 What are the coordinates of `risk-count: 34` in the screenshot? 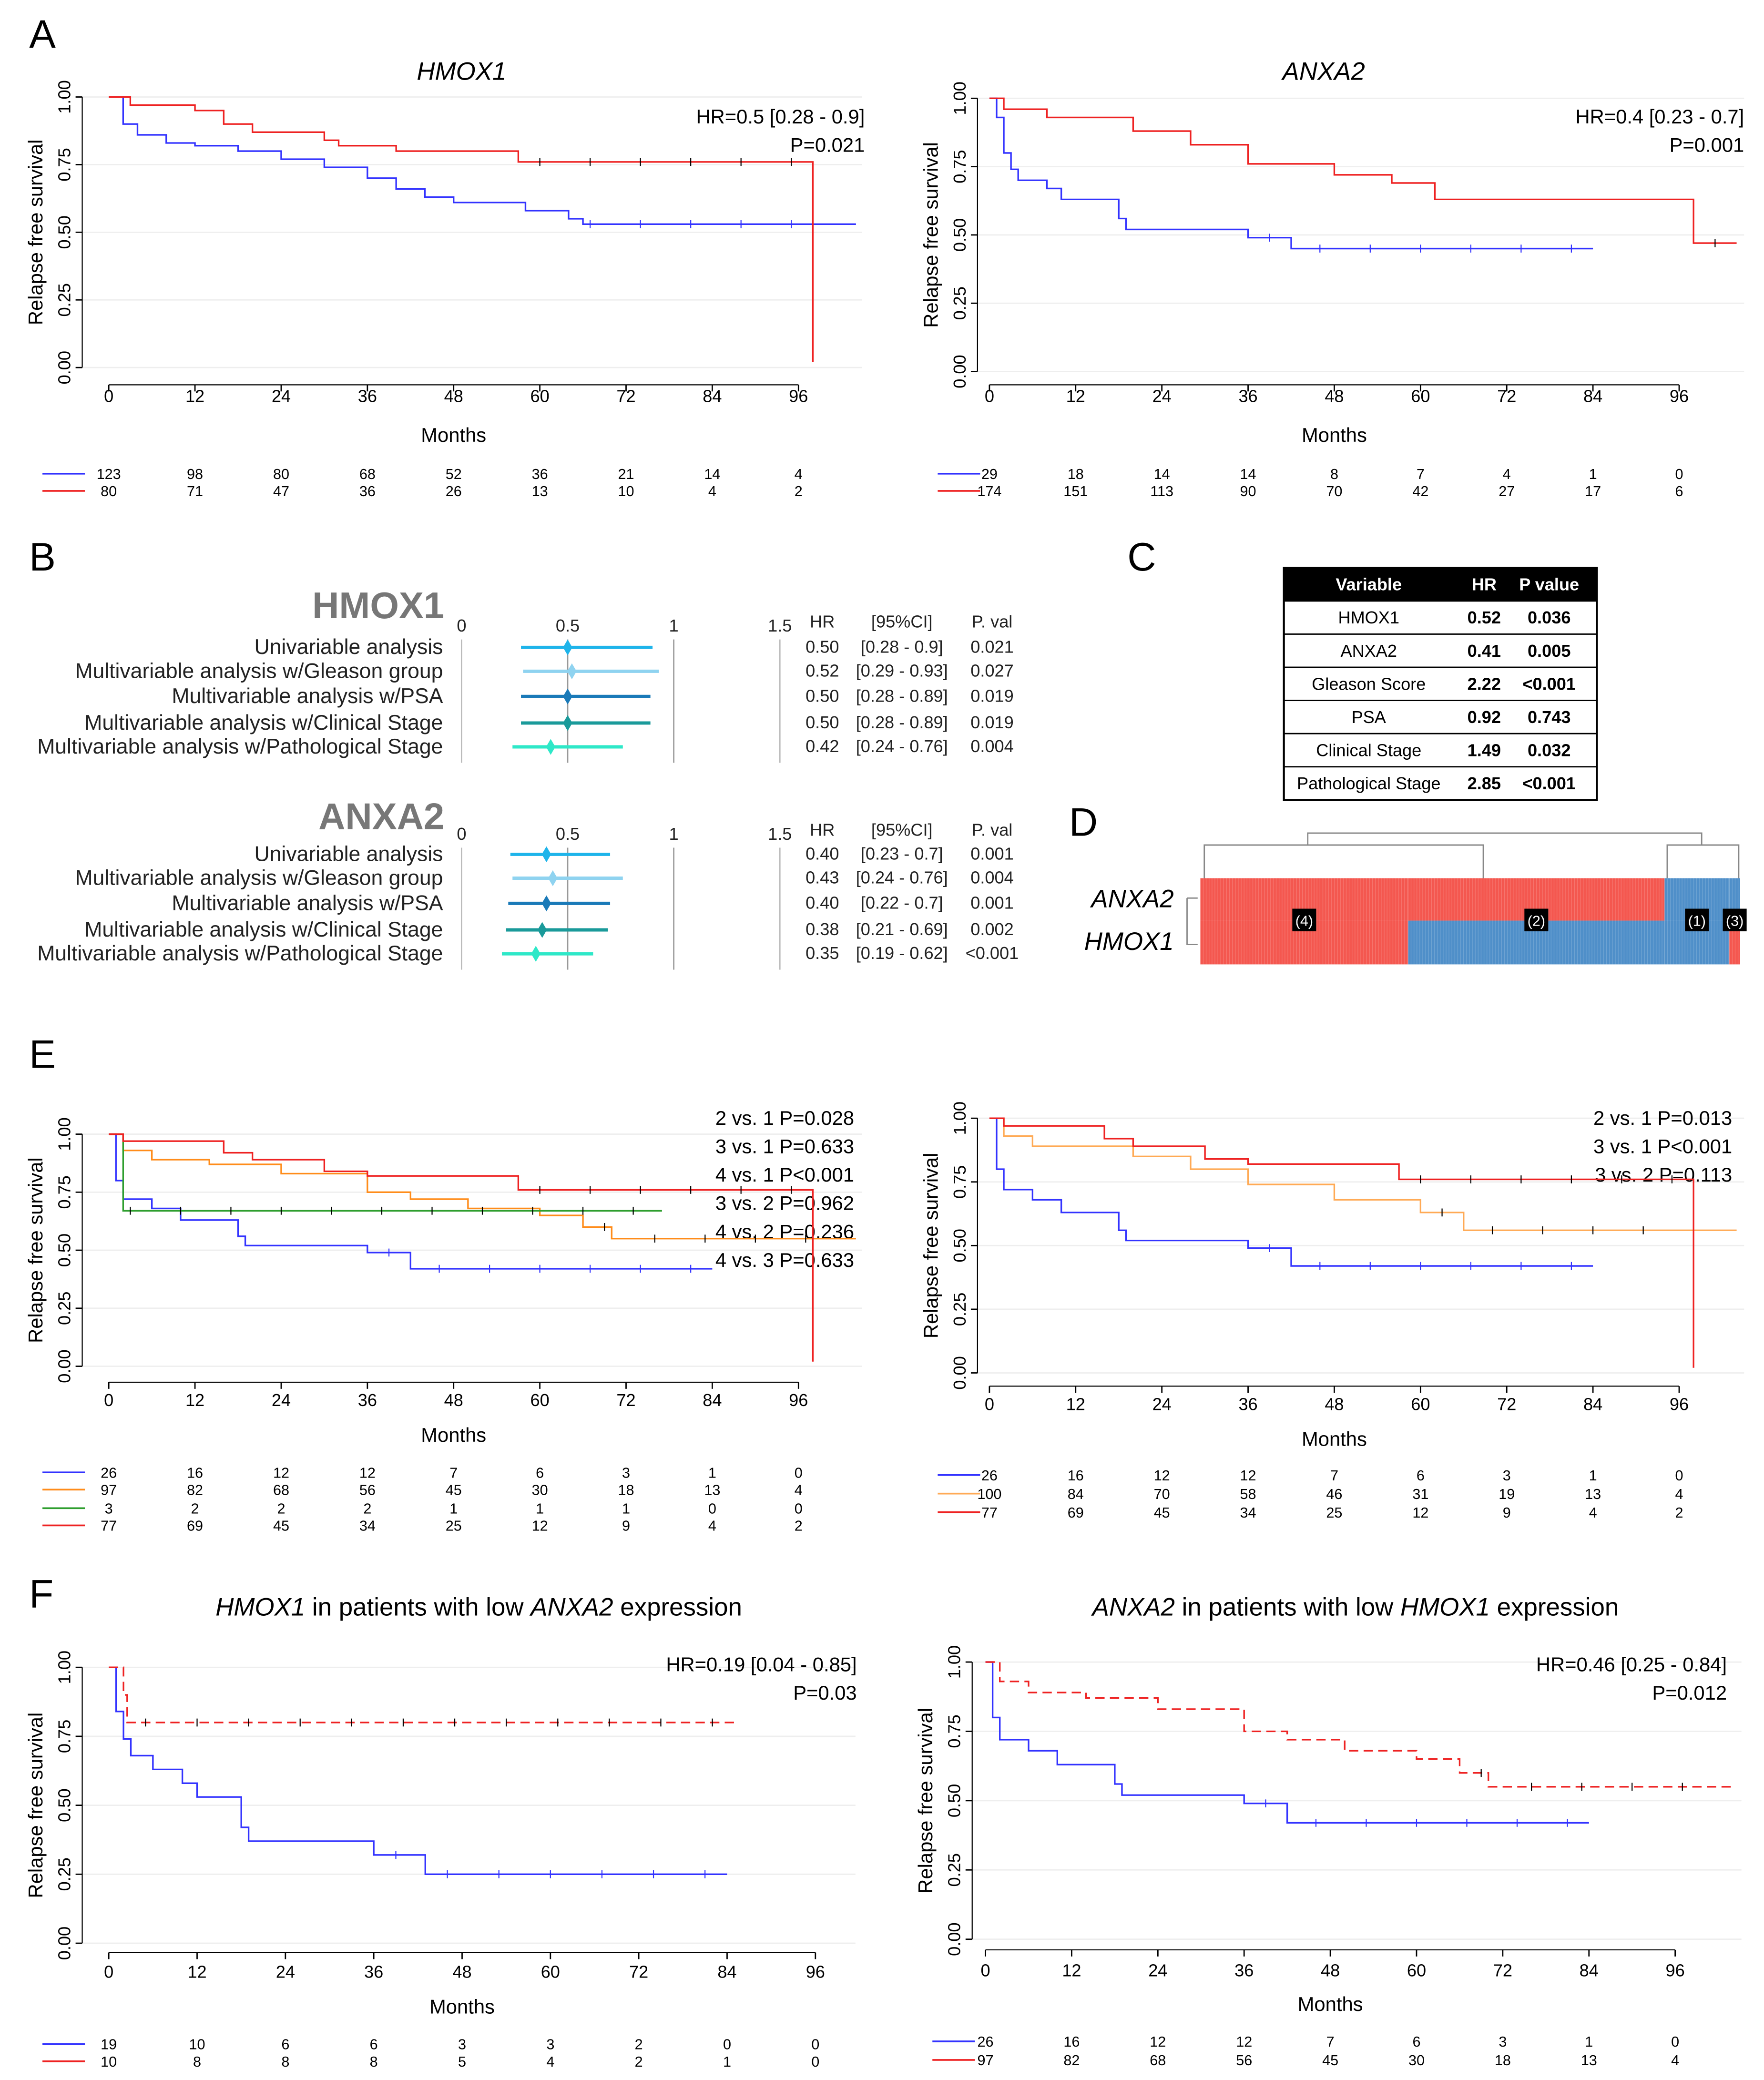 It's located at (1248, 1513).